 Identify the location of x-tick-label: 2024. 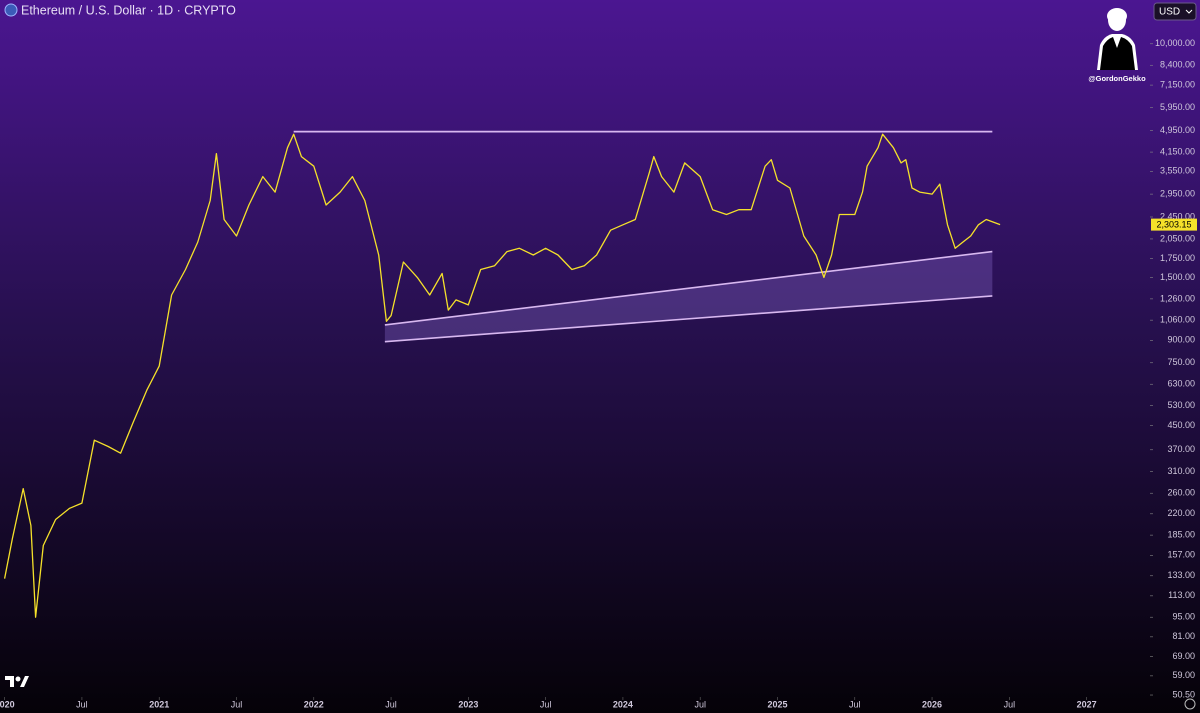
(623, 704).